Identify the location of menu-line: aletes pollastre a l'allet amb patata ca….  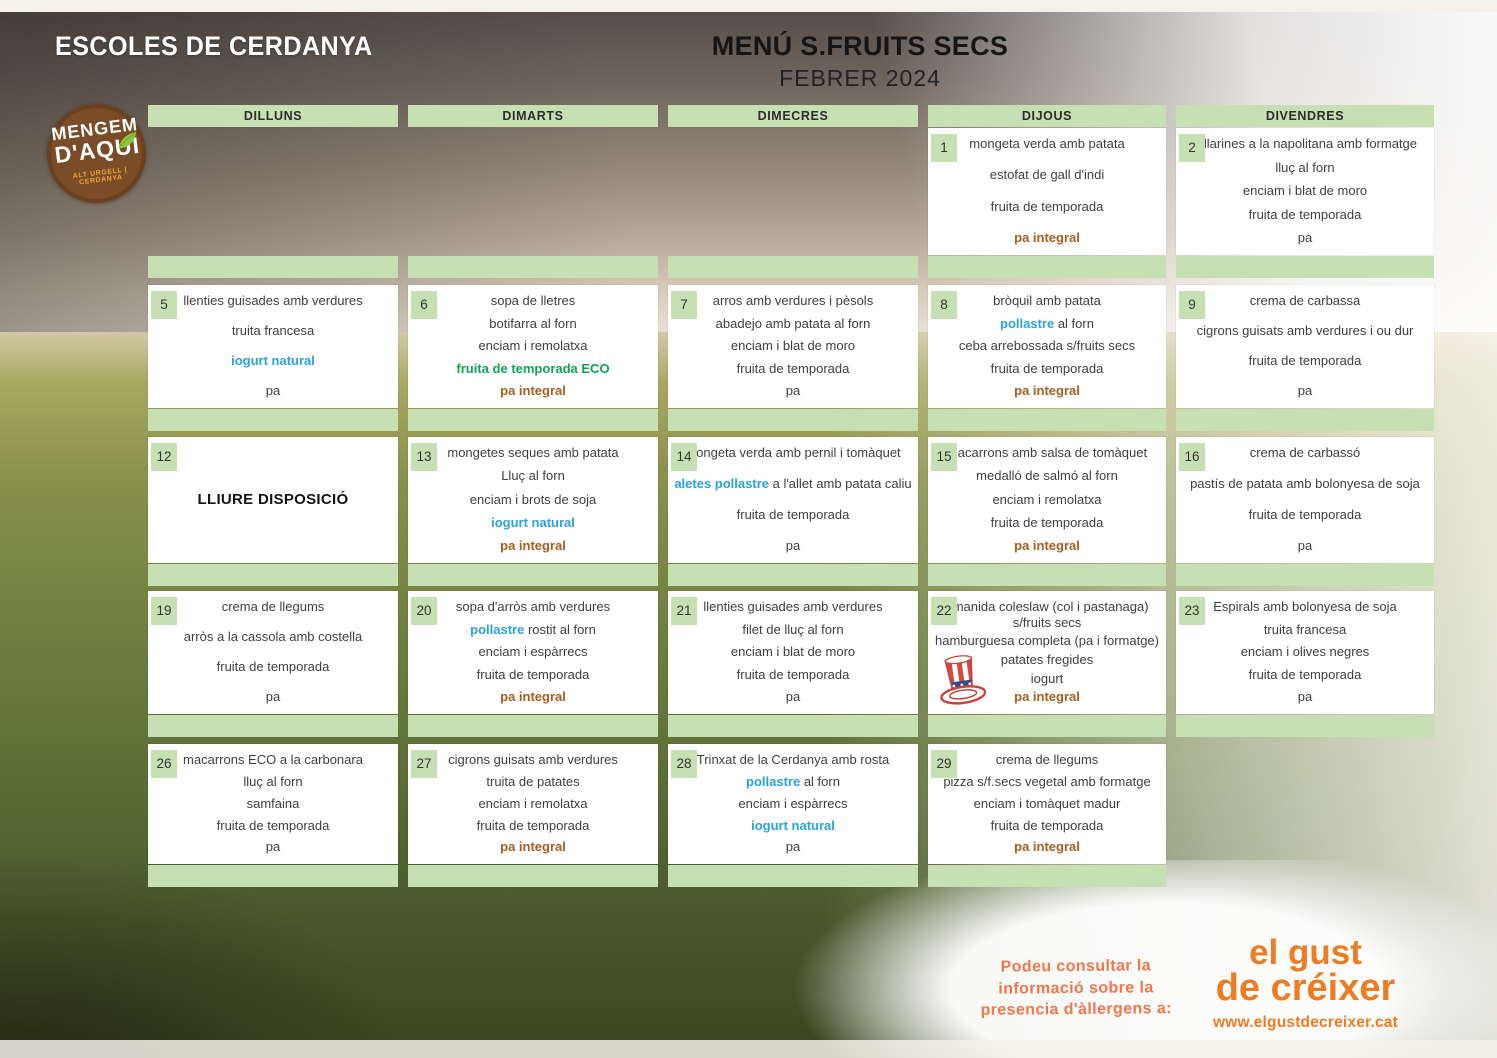
(793, 484).